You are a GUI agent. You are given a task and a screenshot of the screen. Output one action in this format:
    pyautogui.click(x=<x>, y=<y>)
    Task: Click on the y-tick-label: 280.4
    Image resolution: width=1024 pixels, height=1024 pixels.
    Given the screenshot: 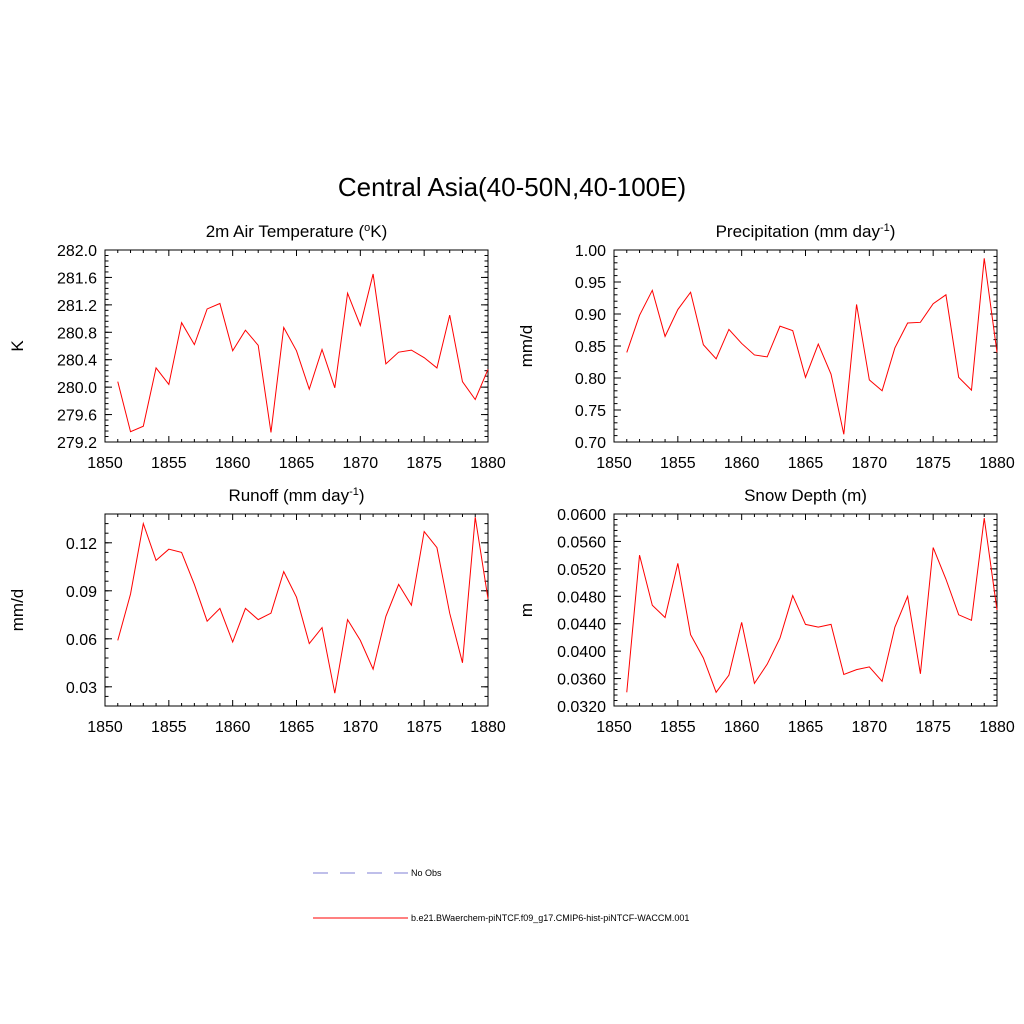 What is the action you would take?
    pyautogui.click(x=77, y=361)
    